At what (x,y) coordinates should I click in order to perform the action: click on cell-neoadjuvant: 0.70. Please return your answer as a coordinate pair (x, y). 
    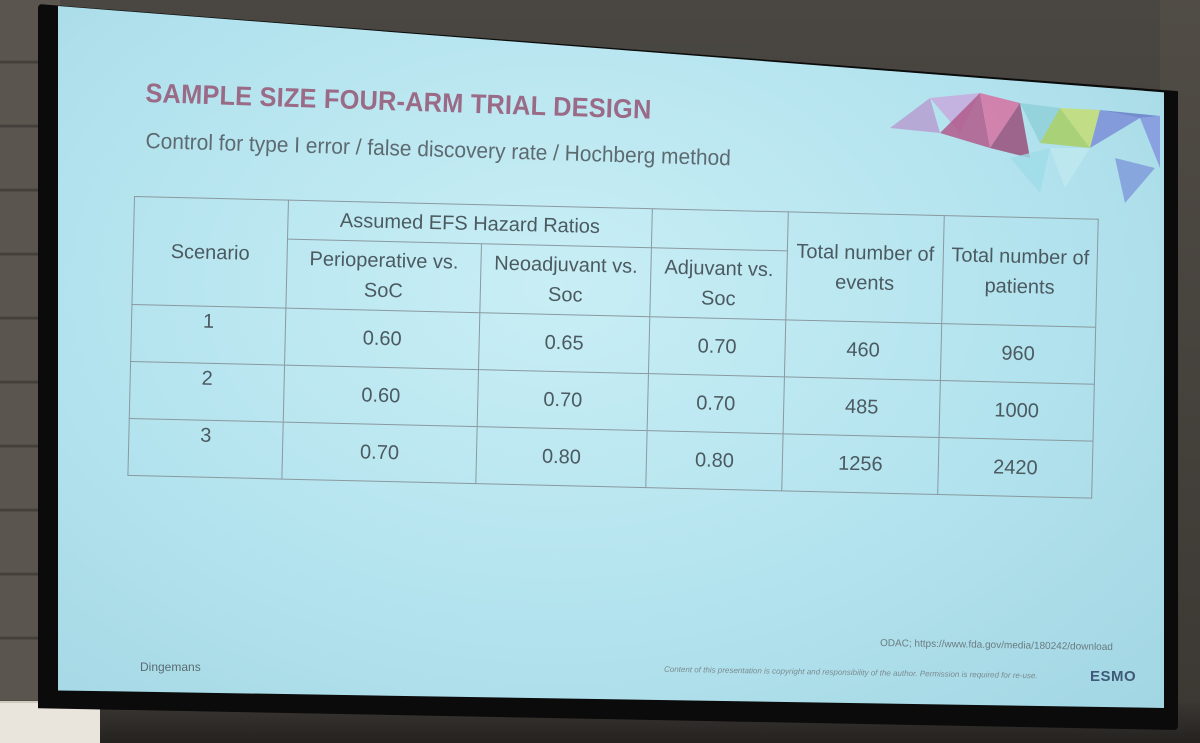
    Looking at the image, I should click on (563, 400).